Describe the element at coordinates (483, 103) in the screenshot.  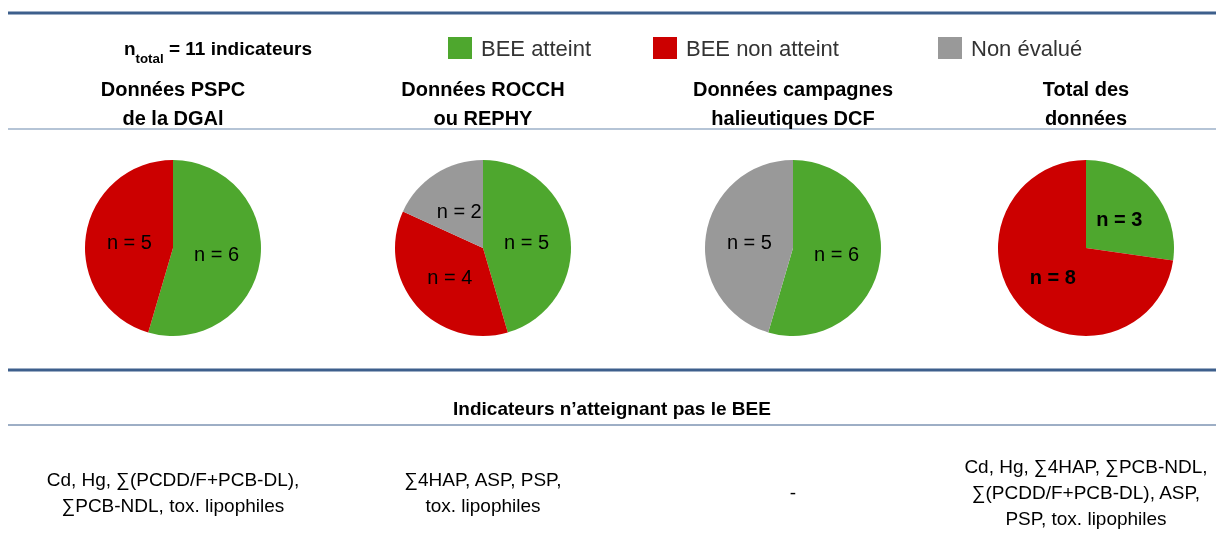
I see `chart-title: Données ROCCH ou REPHY` at that location.